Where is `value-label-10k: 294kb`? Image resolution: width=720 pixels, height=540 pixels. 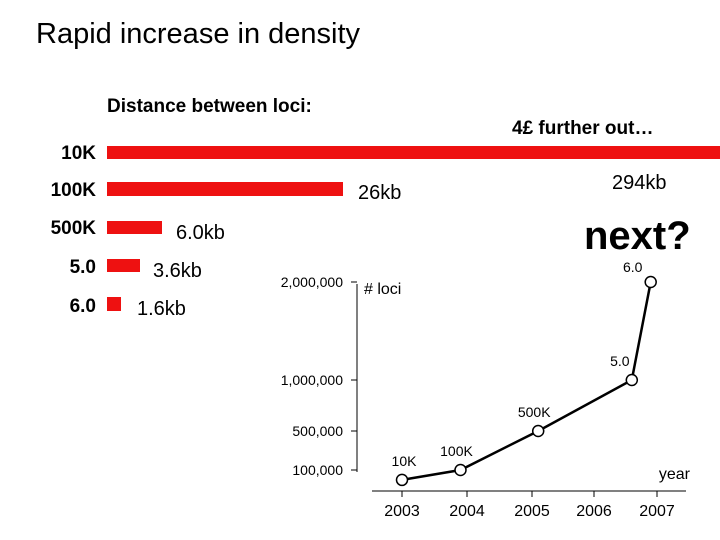 value-label-10k: 294kb is located at coordinates (639, 183).